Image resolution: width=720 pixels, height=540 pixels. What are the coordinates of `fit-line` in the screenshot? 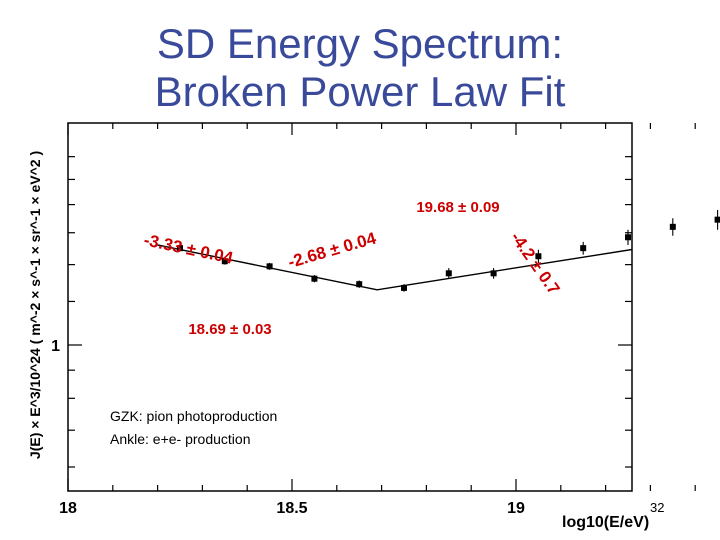 It's located at (394, 267).